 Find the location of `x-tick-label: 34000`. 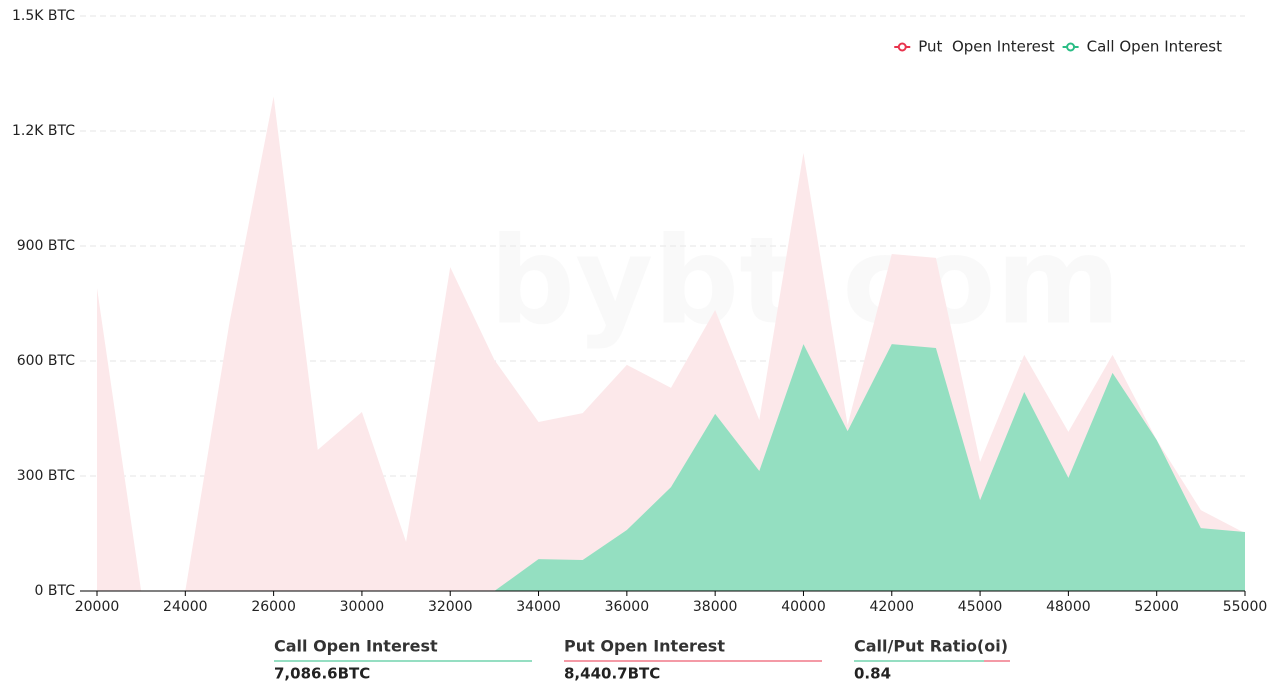

x-tick-label: 34000 is located at coordinates (538, 607).